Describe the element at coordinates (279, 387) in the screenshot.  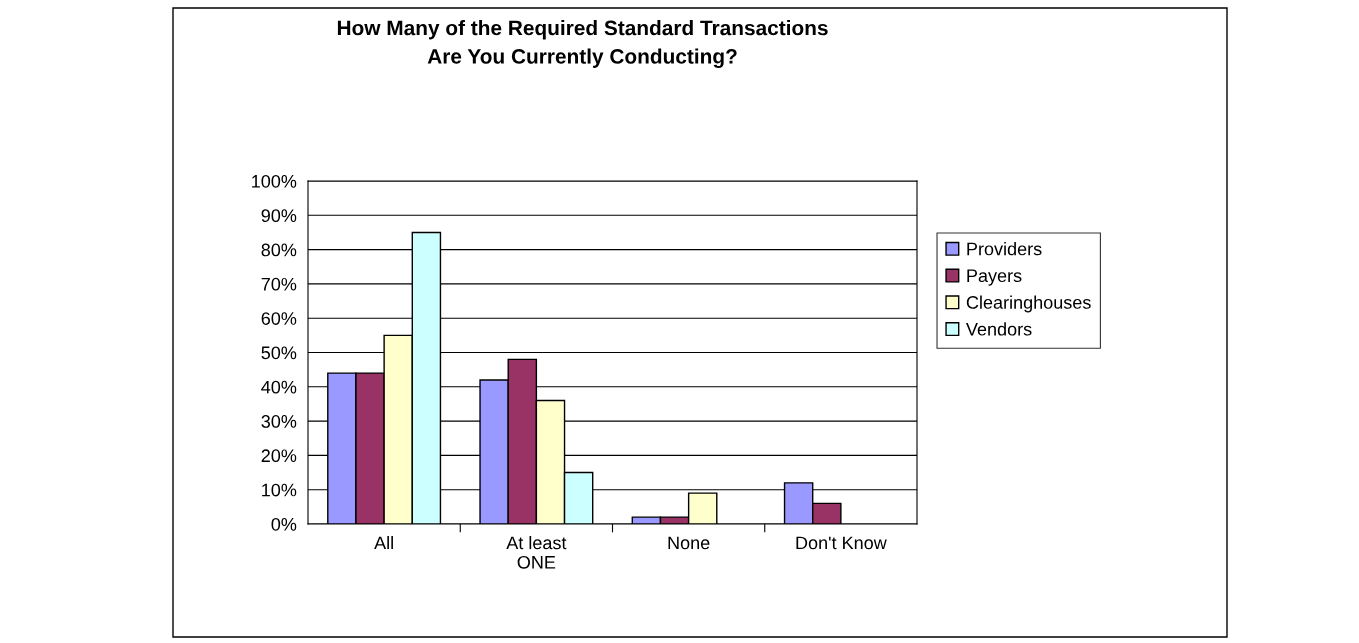
I see `y-tick-label: 40%` at that location.